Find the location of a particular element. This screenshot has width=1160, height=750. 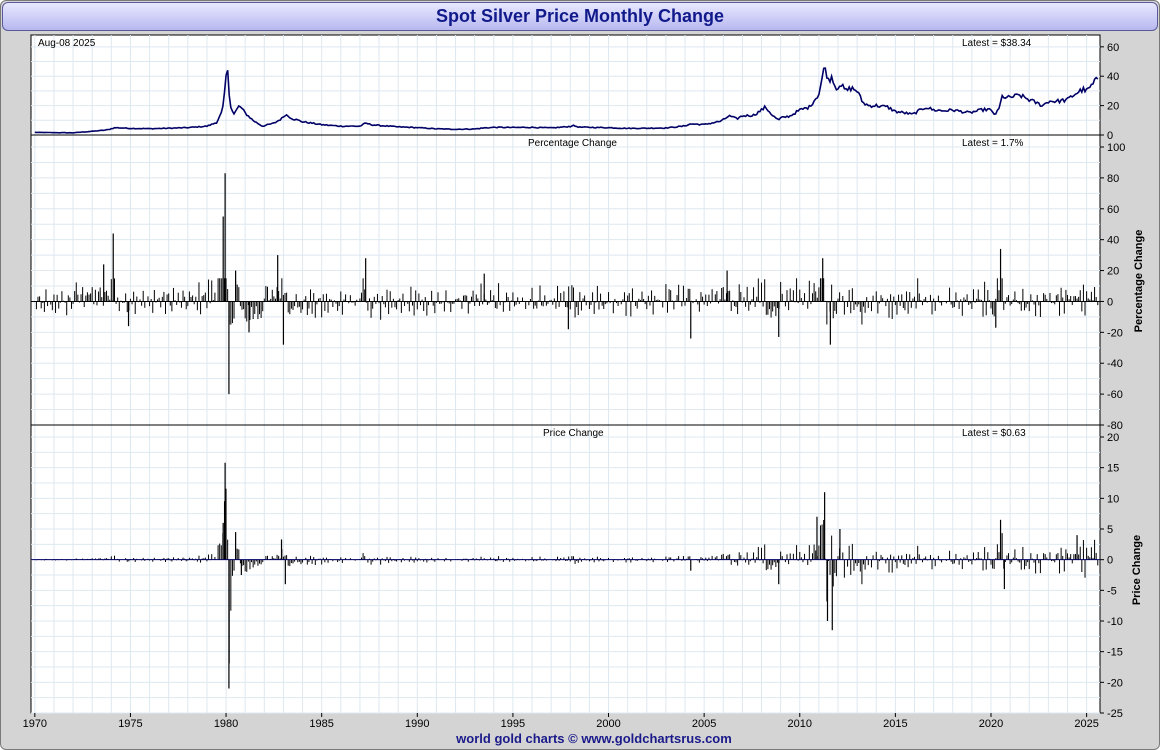

y-tick-label: 5 is located at coordinates (1110, 530).